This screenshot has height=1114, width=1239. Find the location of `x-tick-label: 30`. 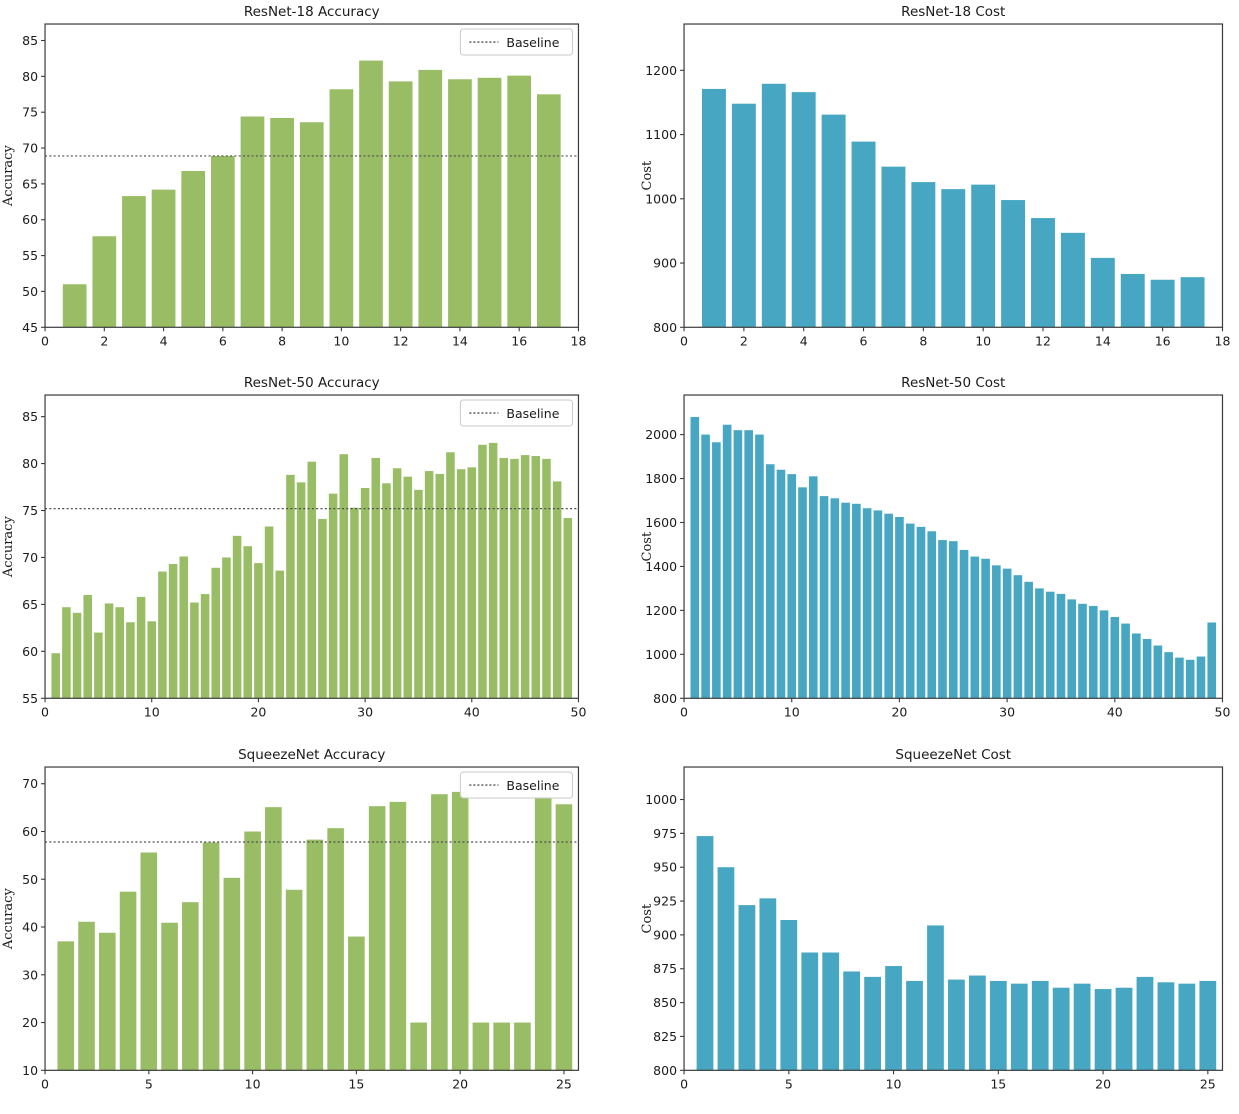

x-tick-label: 30 is located at coordinates (365, 712).